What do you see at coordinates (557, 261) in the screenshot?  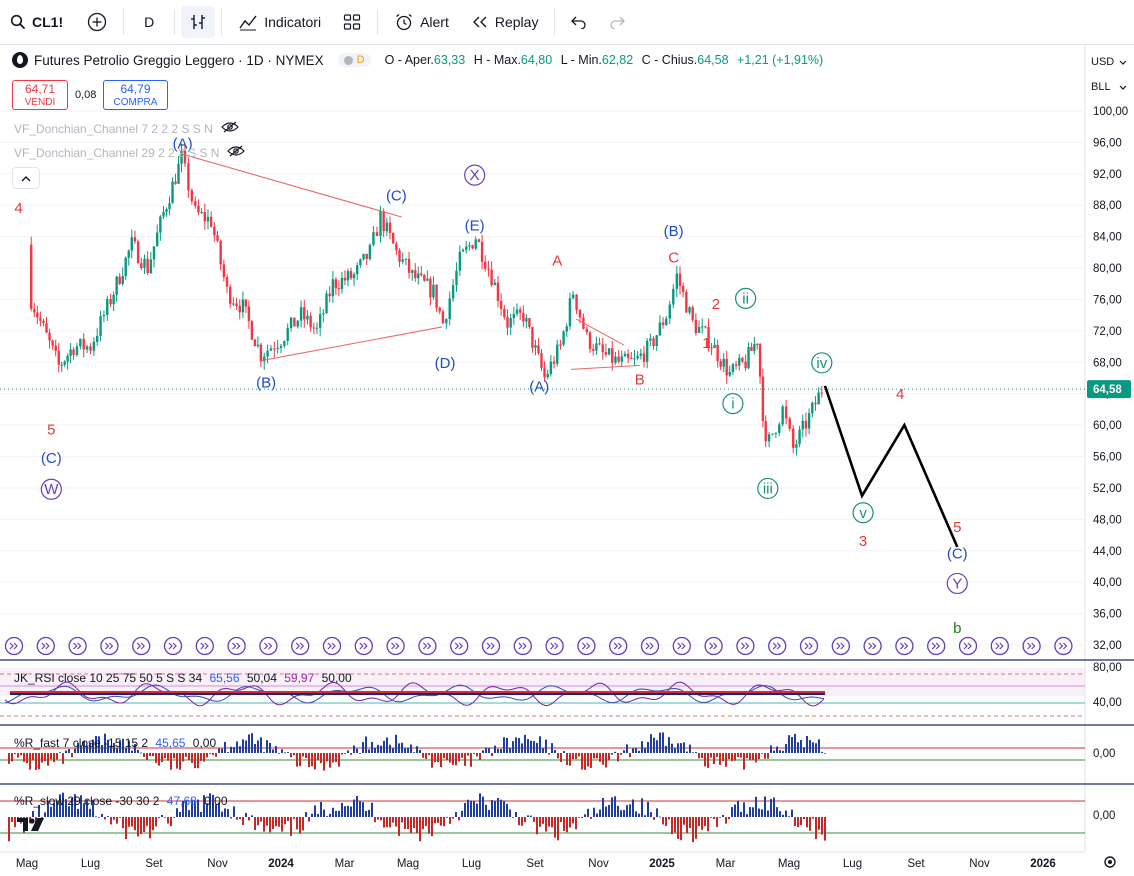 I see `wave-label: A` at bounding box center [557, 261].